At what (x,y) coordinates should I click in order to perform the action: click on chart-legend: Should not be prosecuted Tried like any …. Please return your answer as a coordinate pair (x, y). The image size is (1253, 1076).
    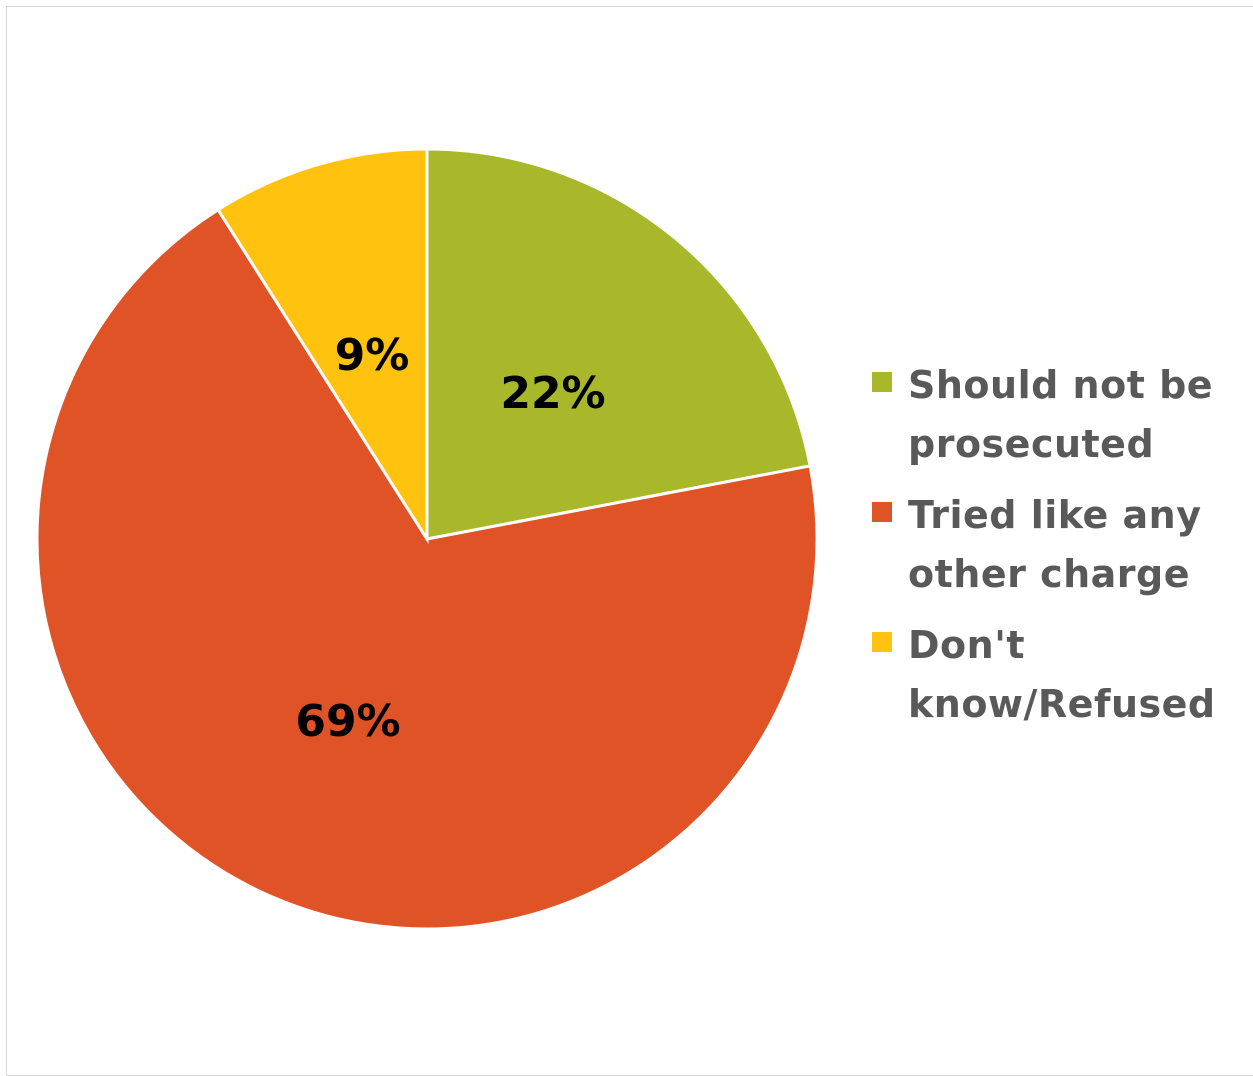
    Looking at the image, I should click on (1058, 551).